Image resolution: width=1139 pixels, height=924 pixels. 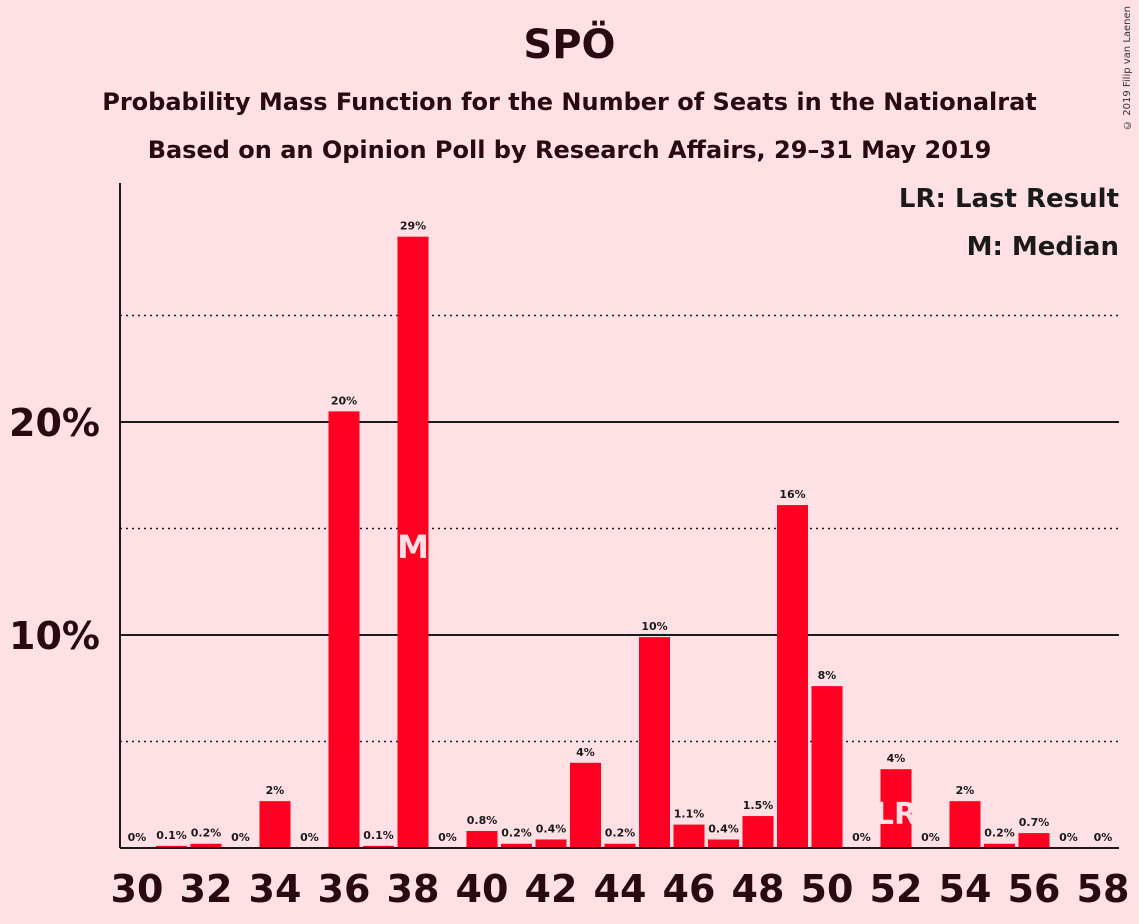 I want to click on y-tick-label: 10%, so click(x=54, y=636).